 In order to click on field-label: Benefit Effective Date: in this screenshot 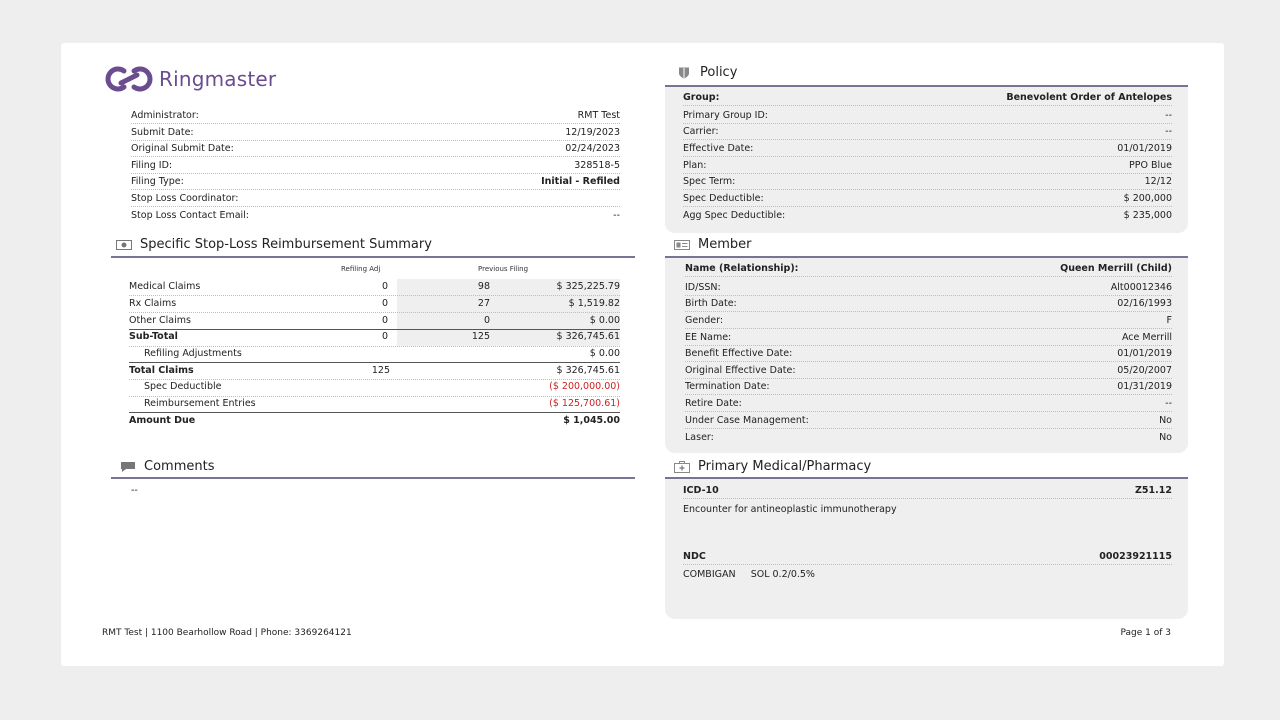, I will do `click(739, 353)`.